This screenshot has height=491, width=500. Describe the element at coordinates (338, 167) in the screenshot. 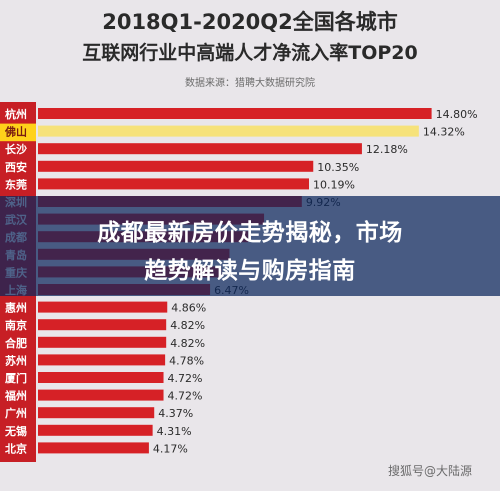

I see `value-label: 10.35%` at that location.